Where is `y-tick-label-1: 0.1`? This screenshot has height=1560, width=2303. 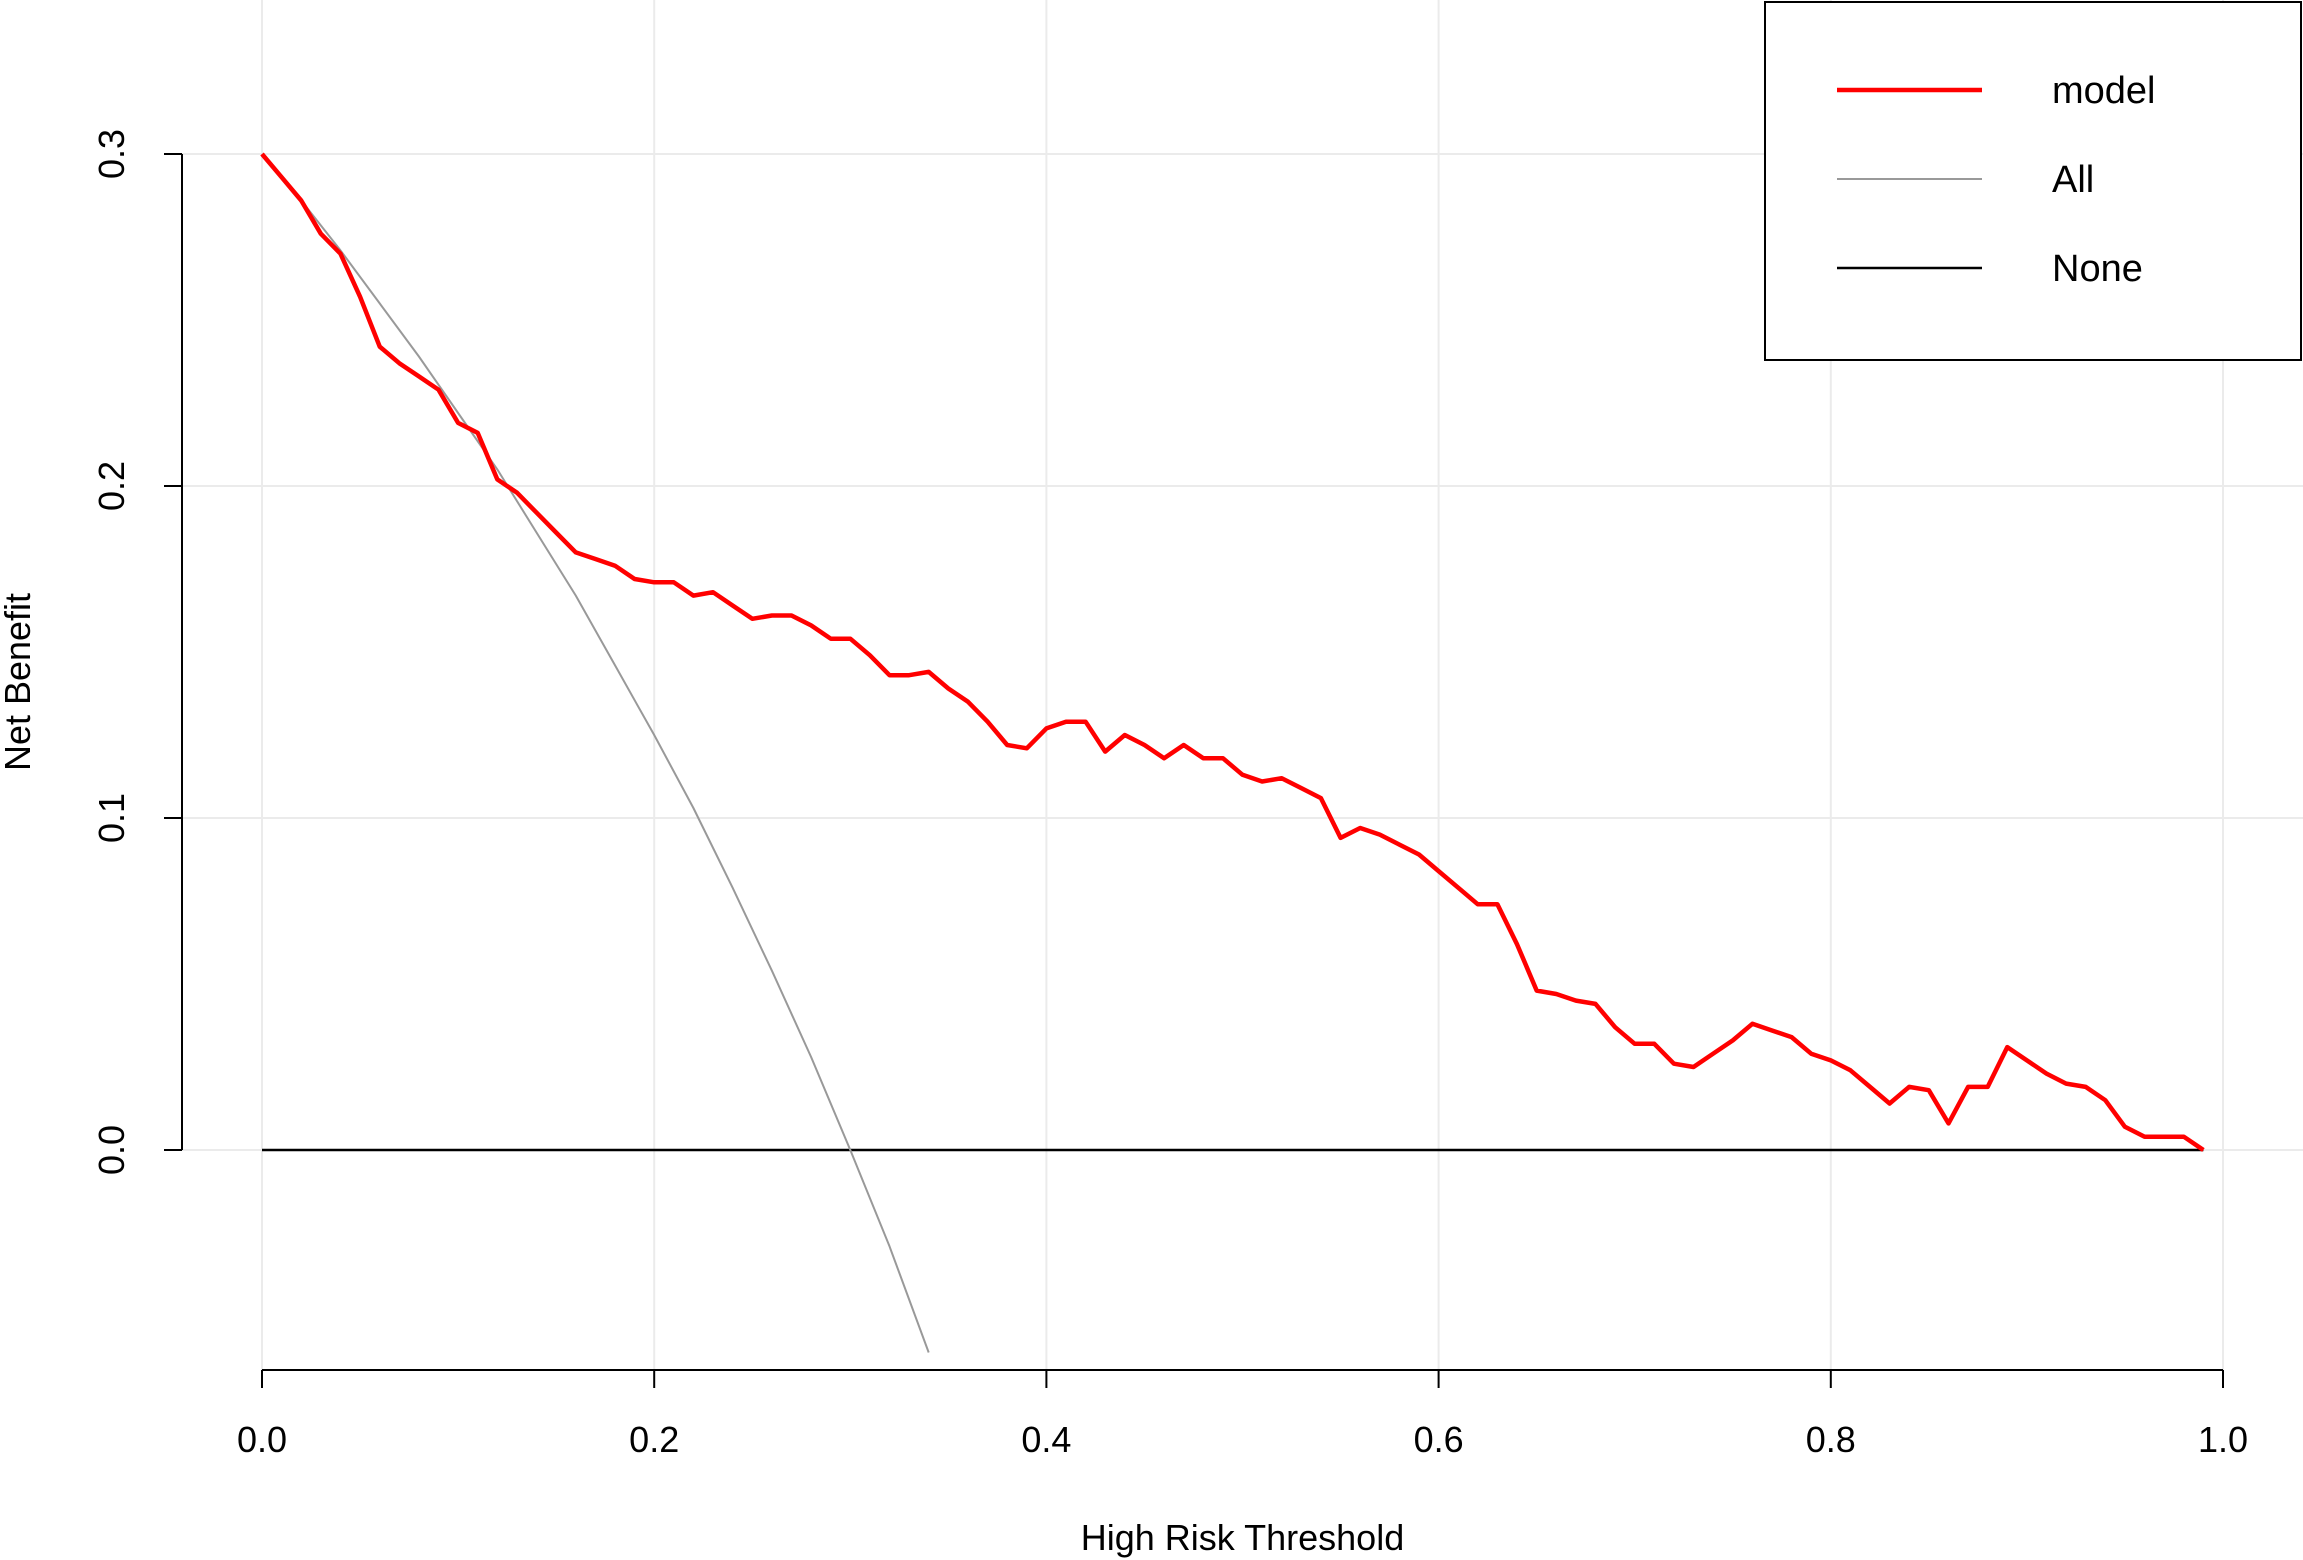 y-tick-label-1: 0.1 is located at coordinates (111, 818).